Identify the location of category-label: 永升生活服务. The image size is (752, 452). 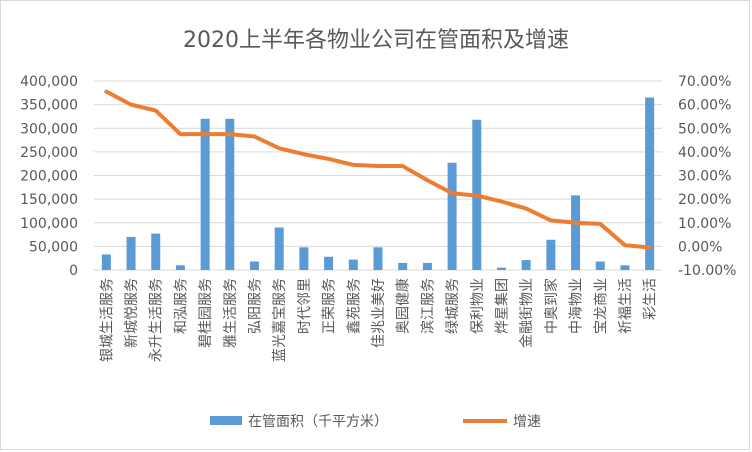
(157, 320).